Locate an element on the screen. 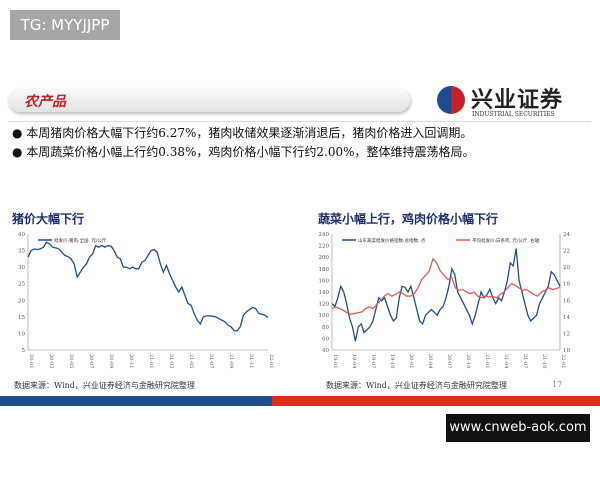  watermark-bottom: www.cnweb-aok.com is located at coordinates (518, 428).